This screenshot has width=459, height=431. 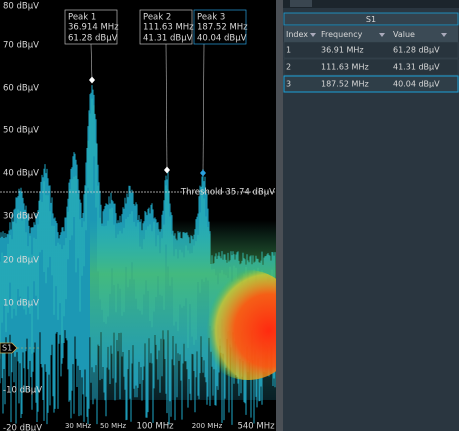 I want to click on x-axis: 30 MHz 50 MHz 100 MHz 200 MHz 540 MHz, so click(x=170, y=426).